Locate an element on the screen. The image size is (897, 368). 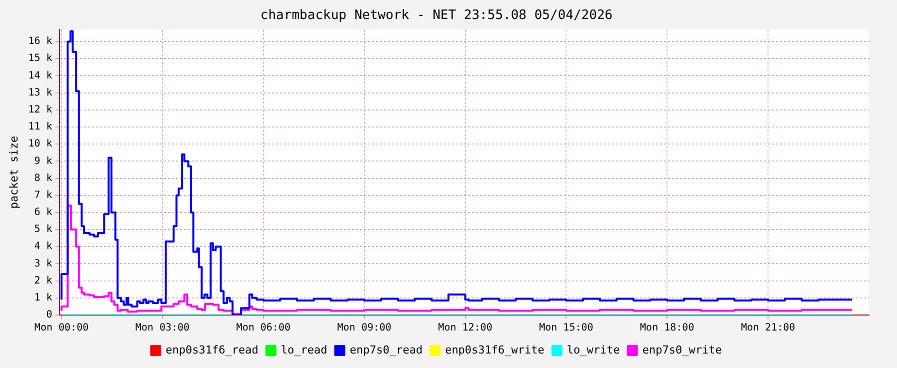
y-tick-label: 1 k is located at coordinates (43, 298).